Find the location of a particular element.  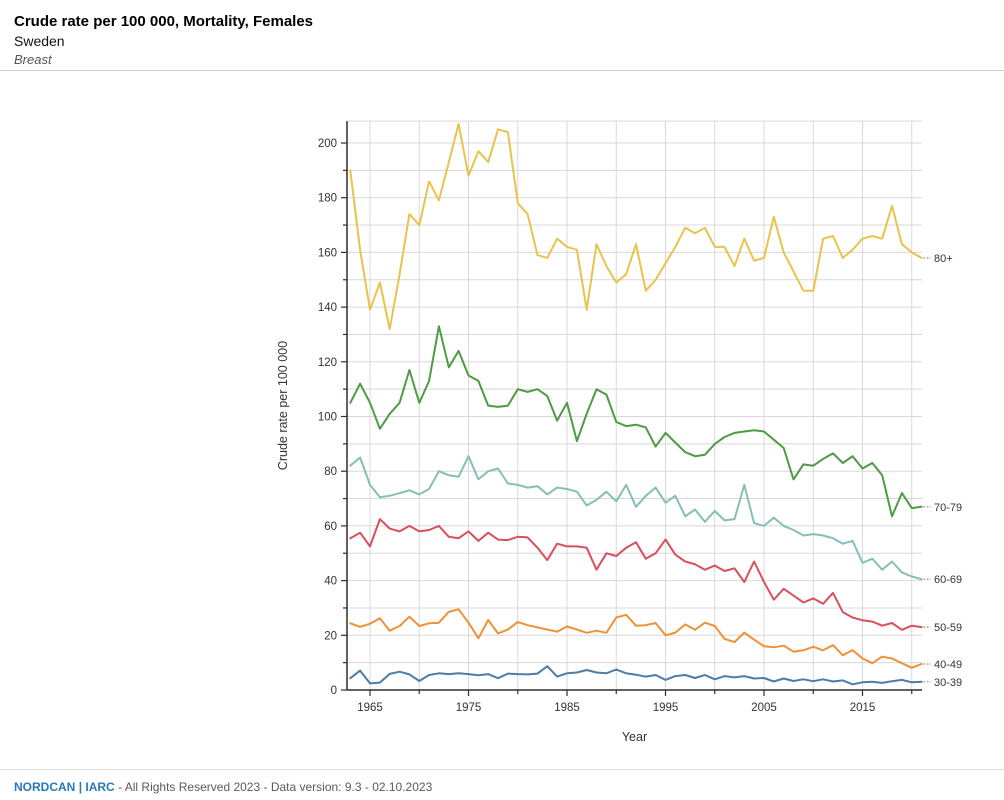

y-tick-label-80: 80 is located at coordinates (330, 472).